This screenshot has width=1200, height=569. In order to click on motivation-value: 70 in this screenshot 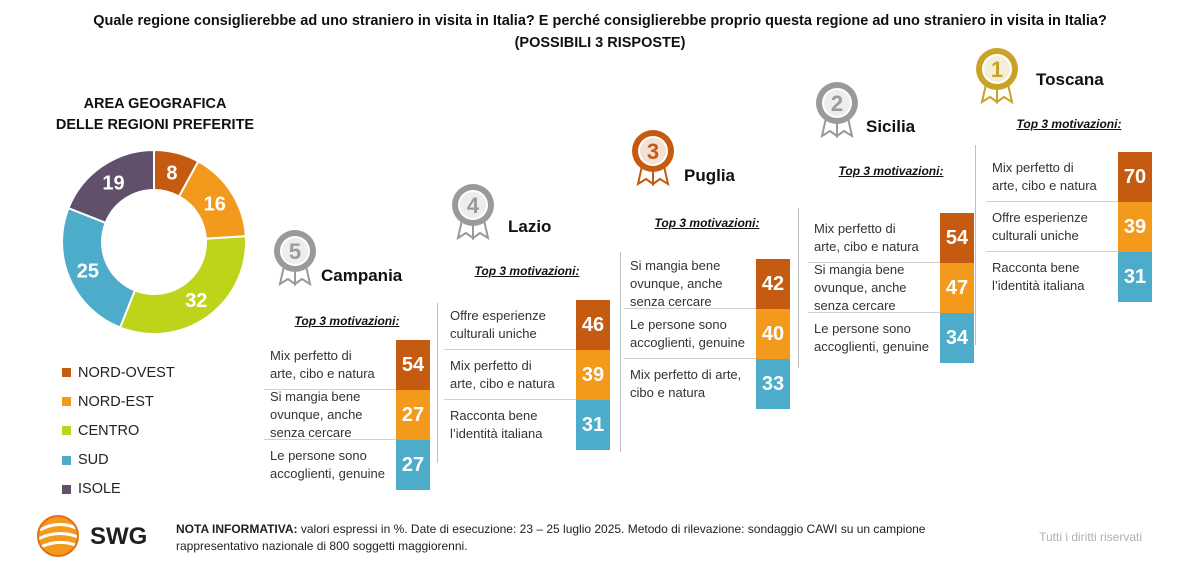, I will do `click(1135, 177)`.